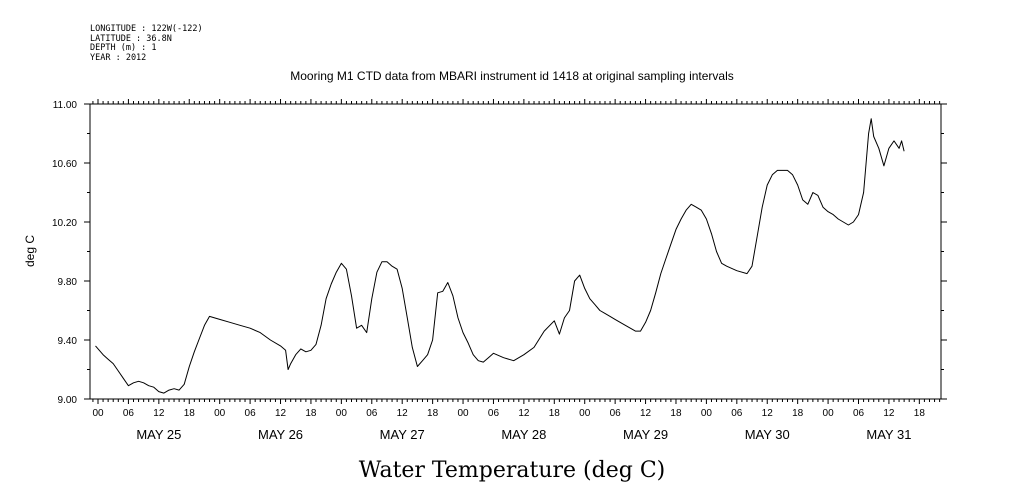  I want to click on header-depth: DEPTH (m) : 1, so click(123, 48).